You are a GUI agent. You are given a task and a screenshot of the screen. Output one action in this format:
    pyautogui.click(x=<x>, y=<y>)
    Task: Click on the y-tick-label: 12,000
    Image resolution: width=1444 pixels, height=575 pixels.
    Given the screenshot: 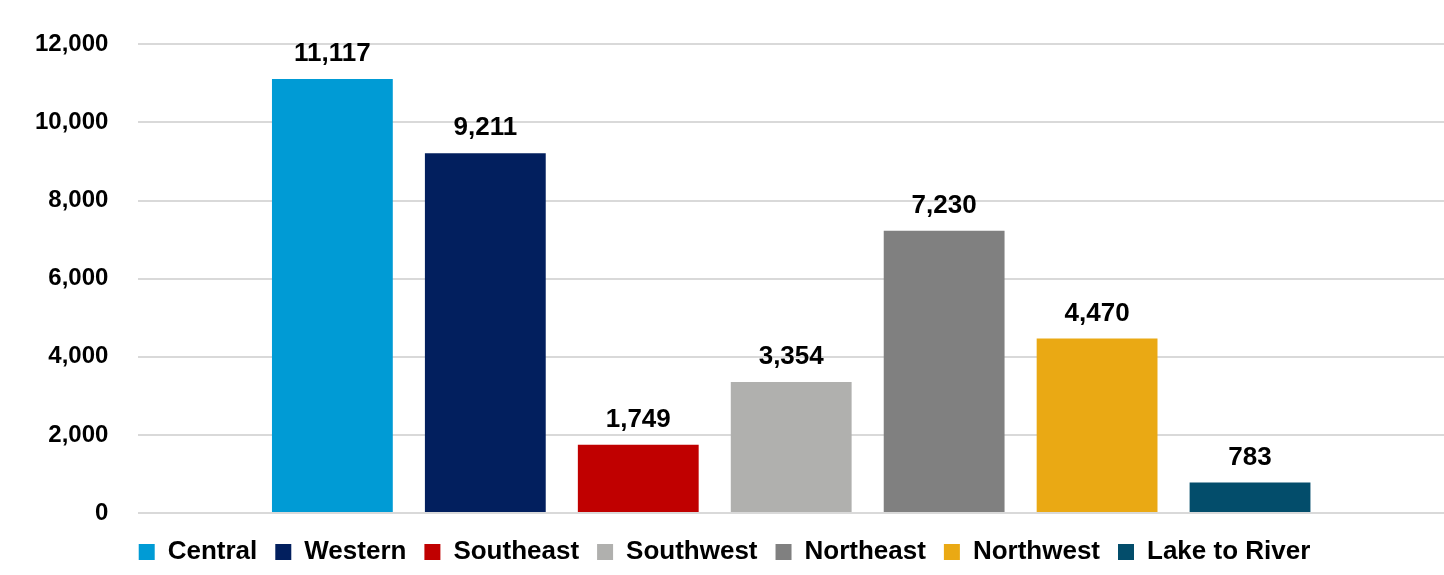 What is the action you would take?
    pyautogui.click(x=72, y=43)
    